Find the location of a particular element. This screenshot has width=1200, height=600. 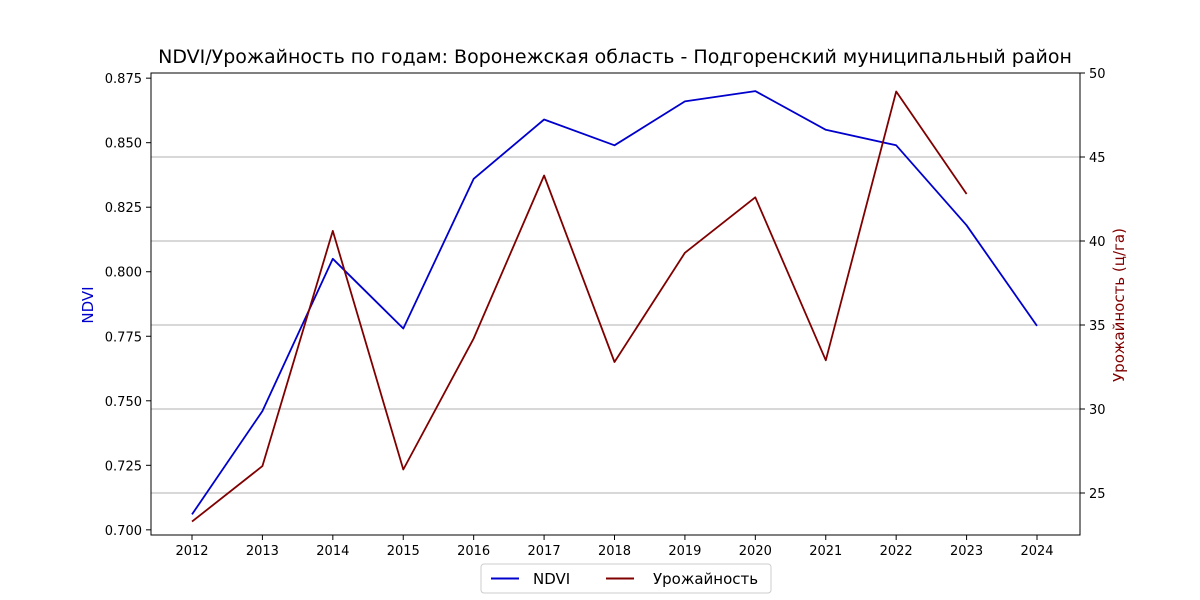

legend-yield-label: Урожайность is located at coordinates (705, 579).